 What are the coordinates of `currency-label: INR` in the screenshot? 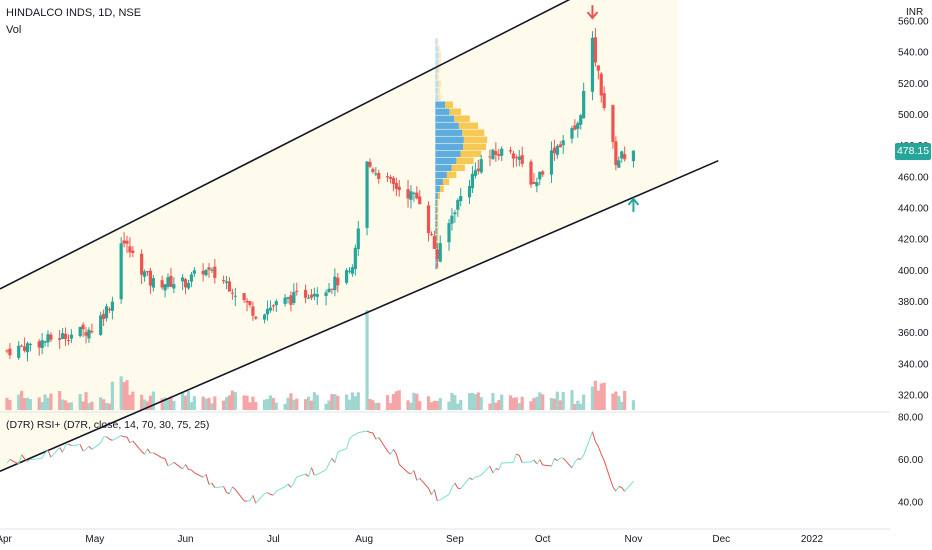 It's located at (915, 12).